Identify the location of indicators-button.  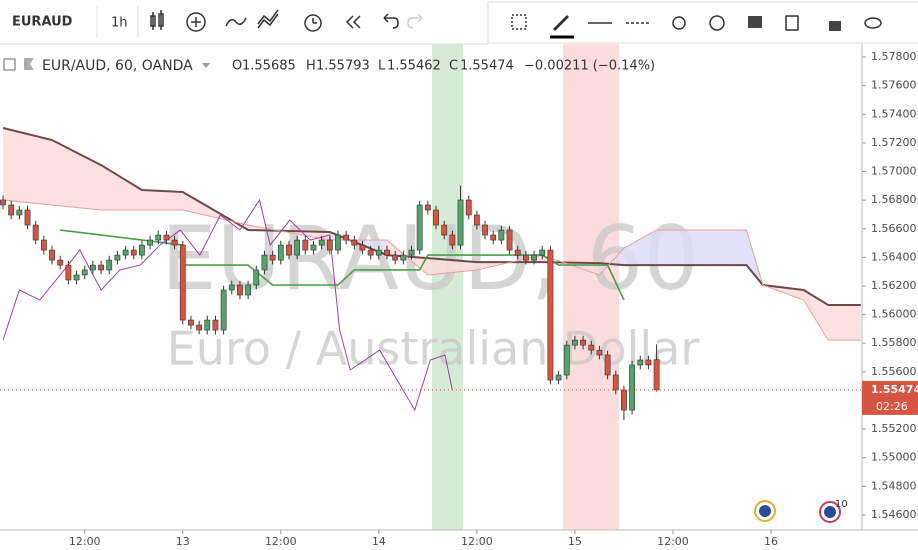
(236, 22).